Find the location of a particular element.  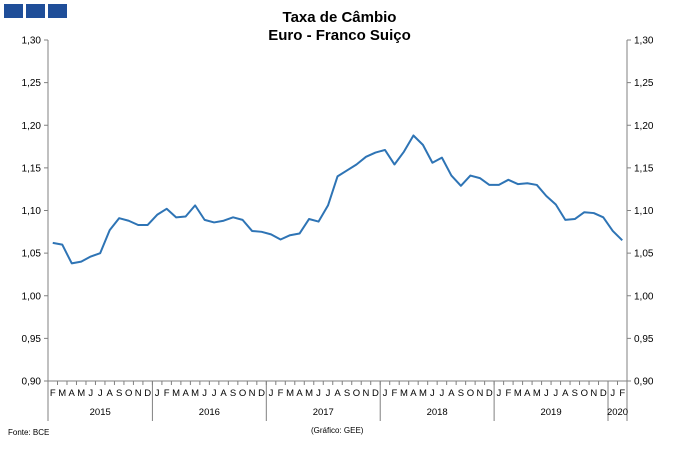

year-label: 2016 is located at coordinates (209, 412).